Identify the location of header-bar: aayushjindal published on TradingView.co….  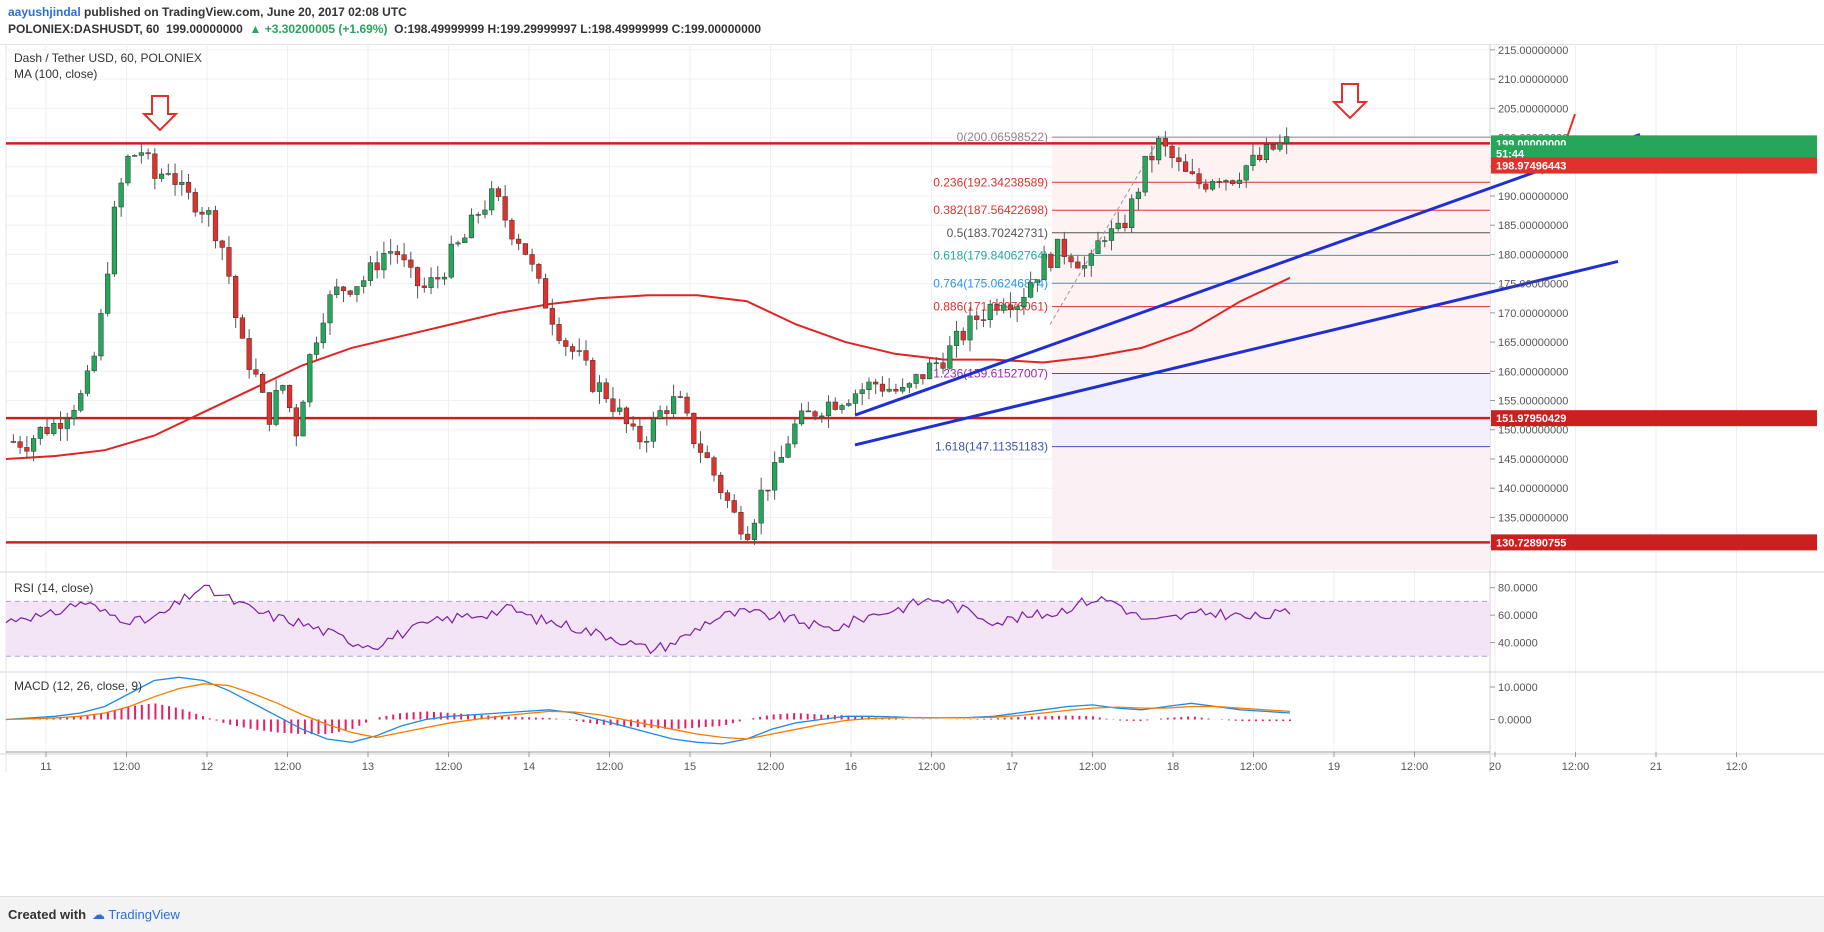
(912, 22).